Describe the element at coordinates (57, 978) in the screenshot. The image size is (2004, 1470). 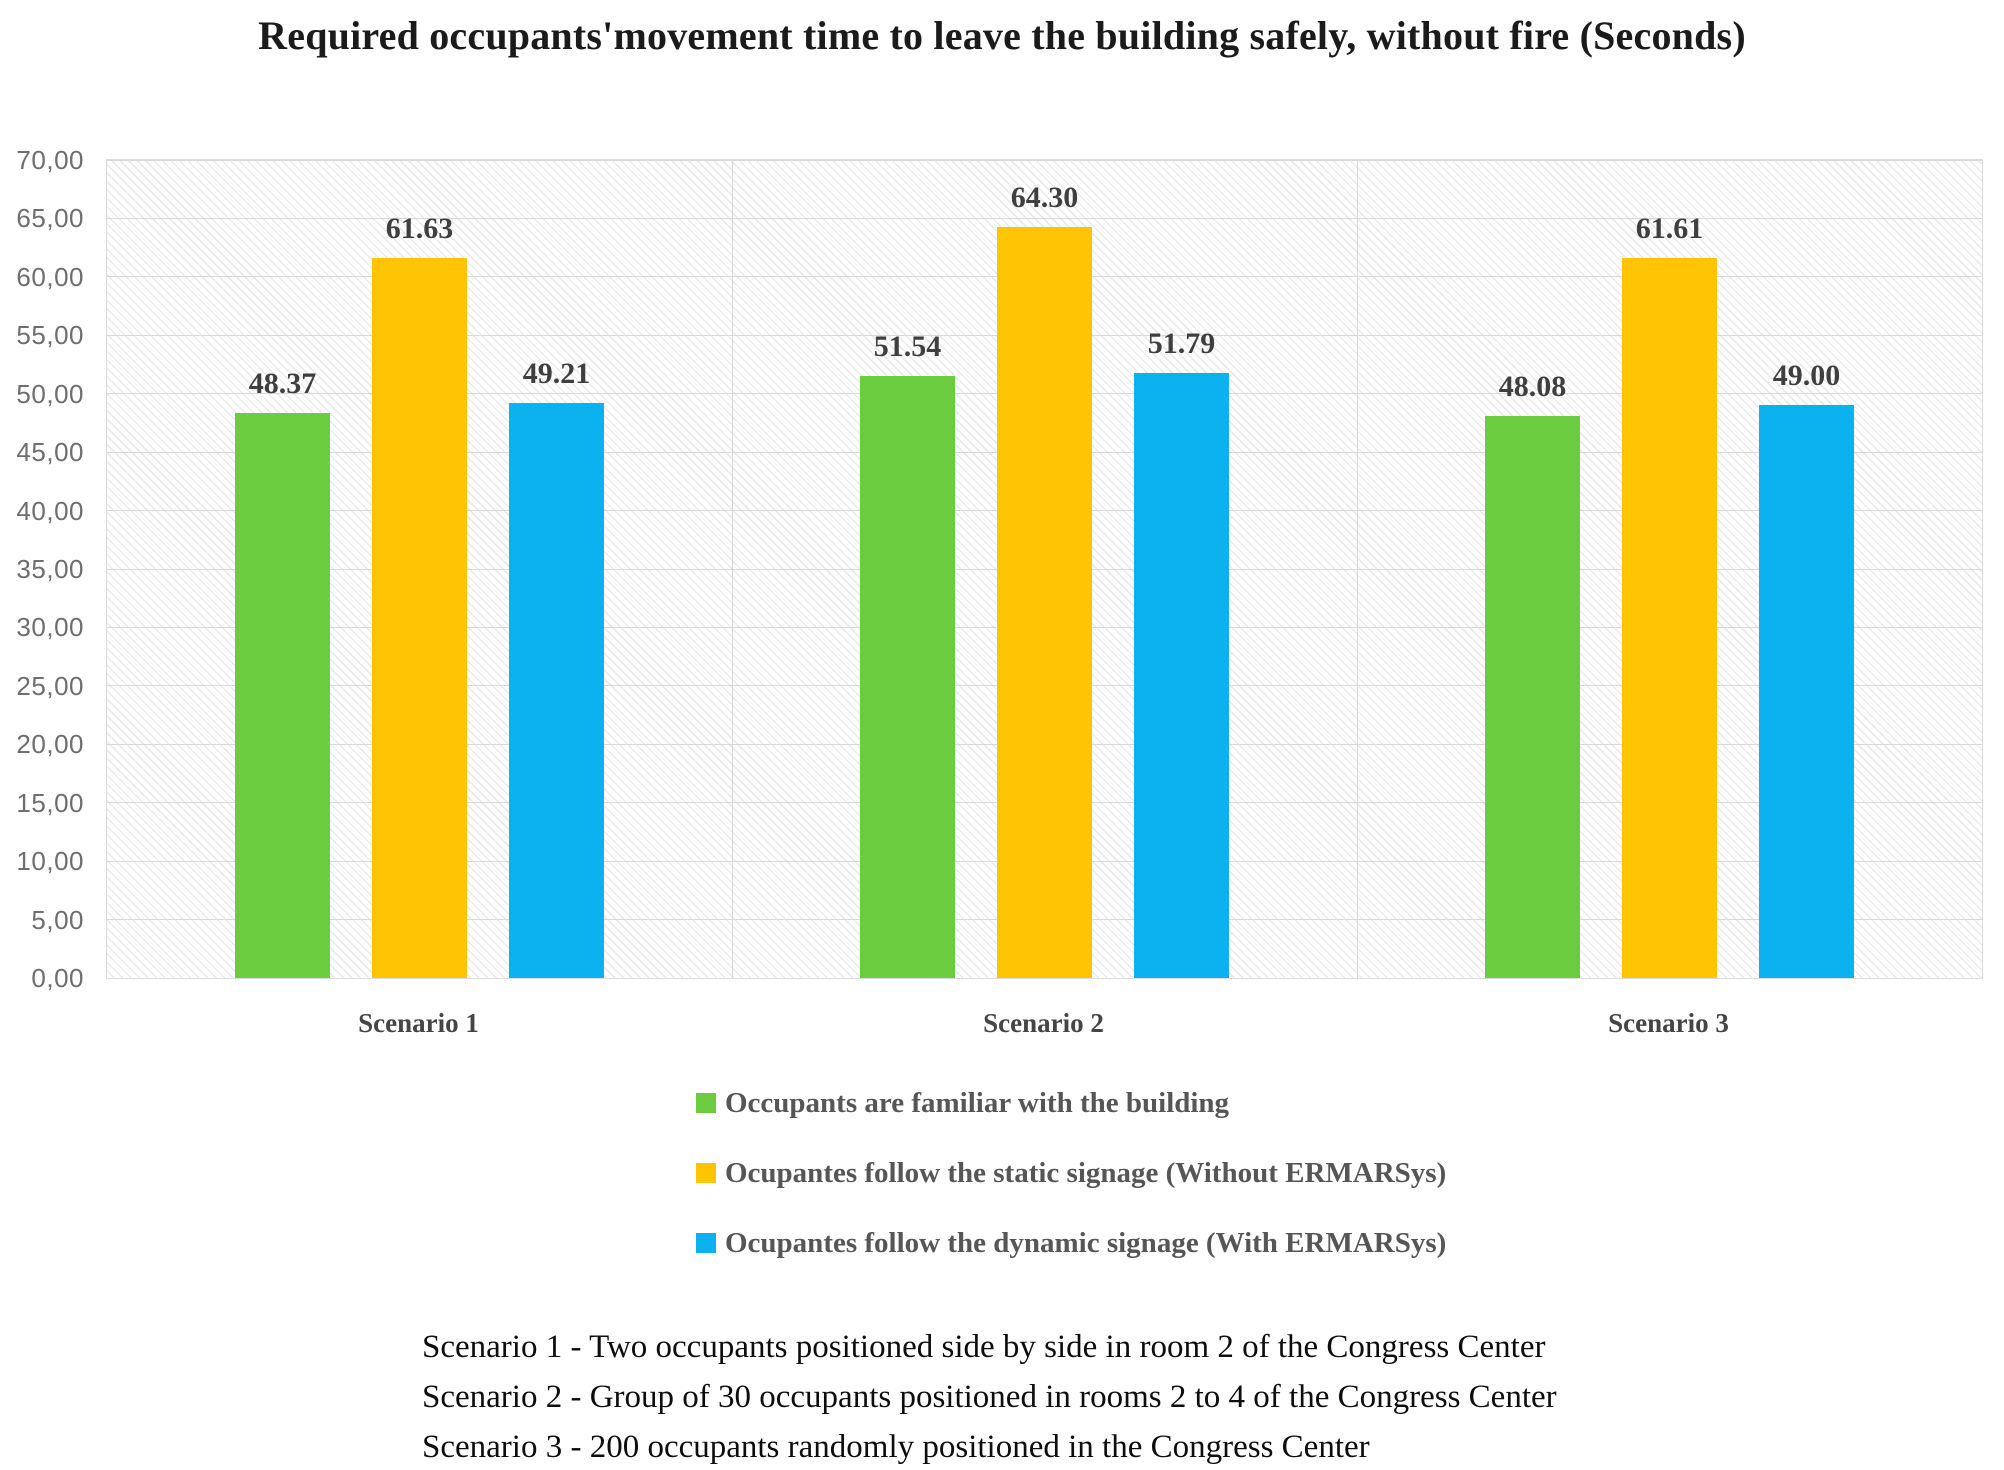
I see `y-tick-label: 0,00` at that location.